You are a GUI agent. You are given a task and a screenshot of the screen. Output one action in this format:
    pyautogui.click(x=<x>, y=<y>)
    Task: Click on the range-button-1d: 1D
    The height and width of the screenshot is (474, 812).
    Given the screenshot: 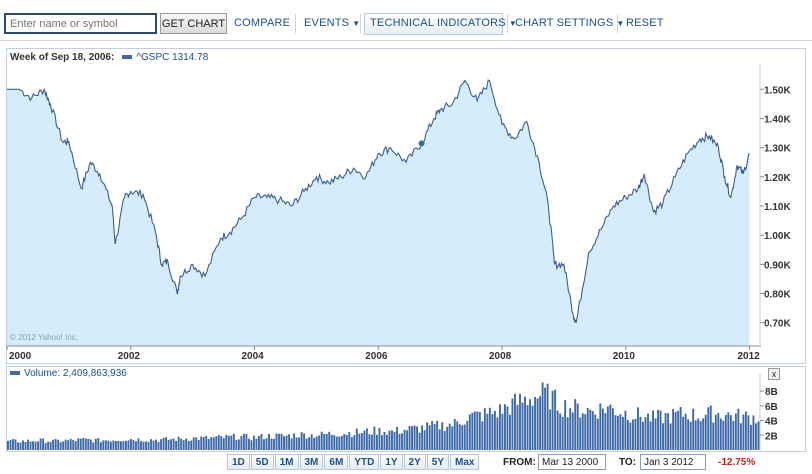 What is the action you would take?
    pyautogui.click(x=238, y=462)
    